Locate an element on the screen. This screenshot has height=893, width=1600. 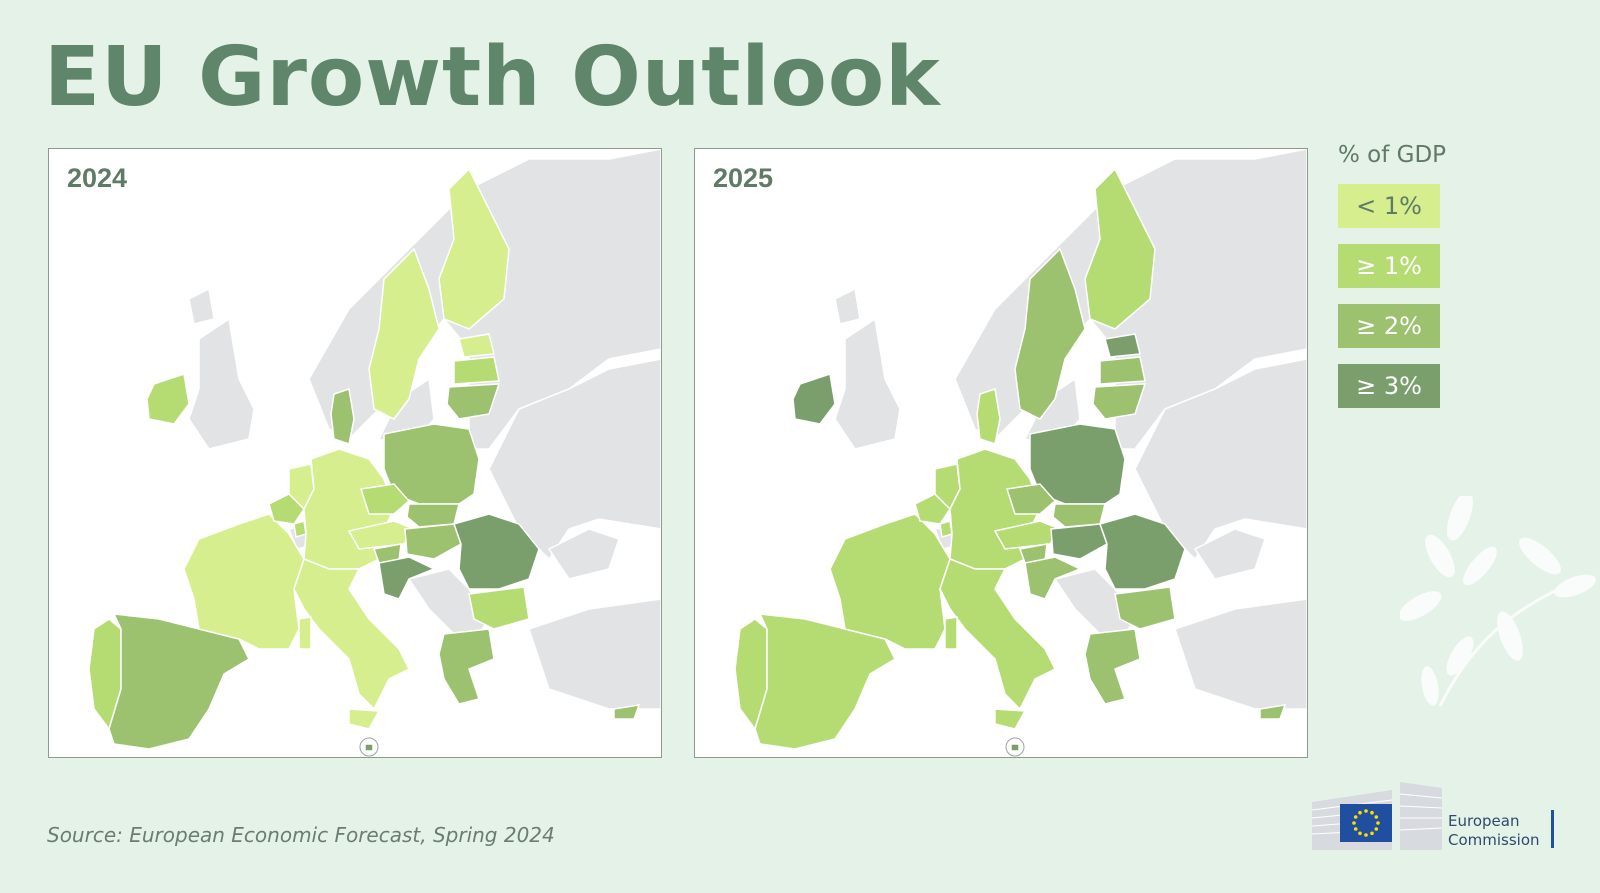
logo-text: European Commission is located at coordinates (1494, 831).